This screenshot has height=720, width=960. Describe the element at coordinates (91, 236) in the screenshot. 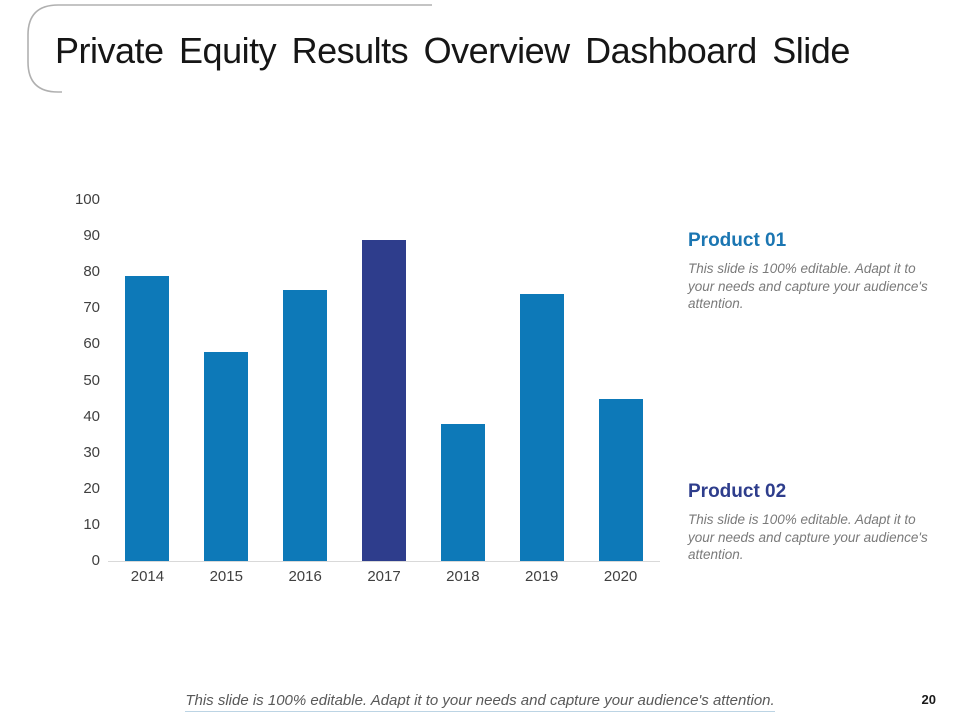

I see `y-tick-label: 90` at that location.